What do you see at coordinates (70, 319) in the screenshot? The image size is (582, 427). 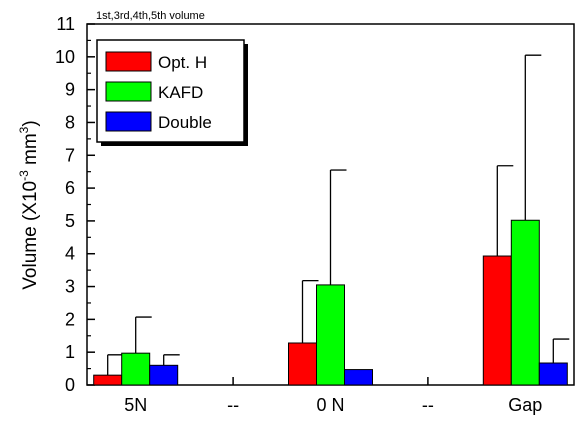 I see `y-tick-label: 2` at bounding box center [70, 319].